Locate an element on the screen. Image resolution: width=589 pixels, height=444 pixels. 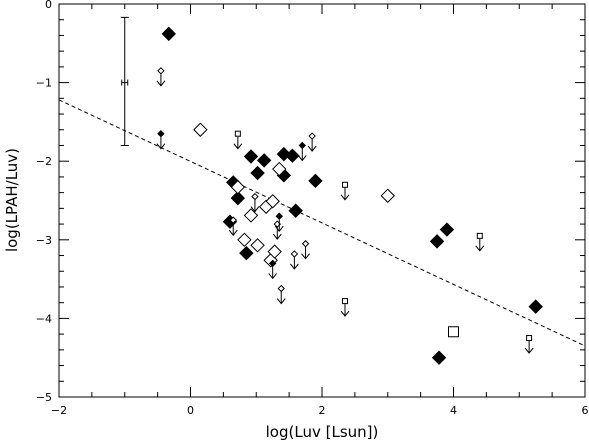
y-tick-label: −4 is located at coordinates (44, 318).